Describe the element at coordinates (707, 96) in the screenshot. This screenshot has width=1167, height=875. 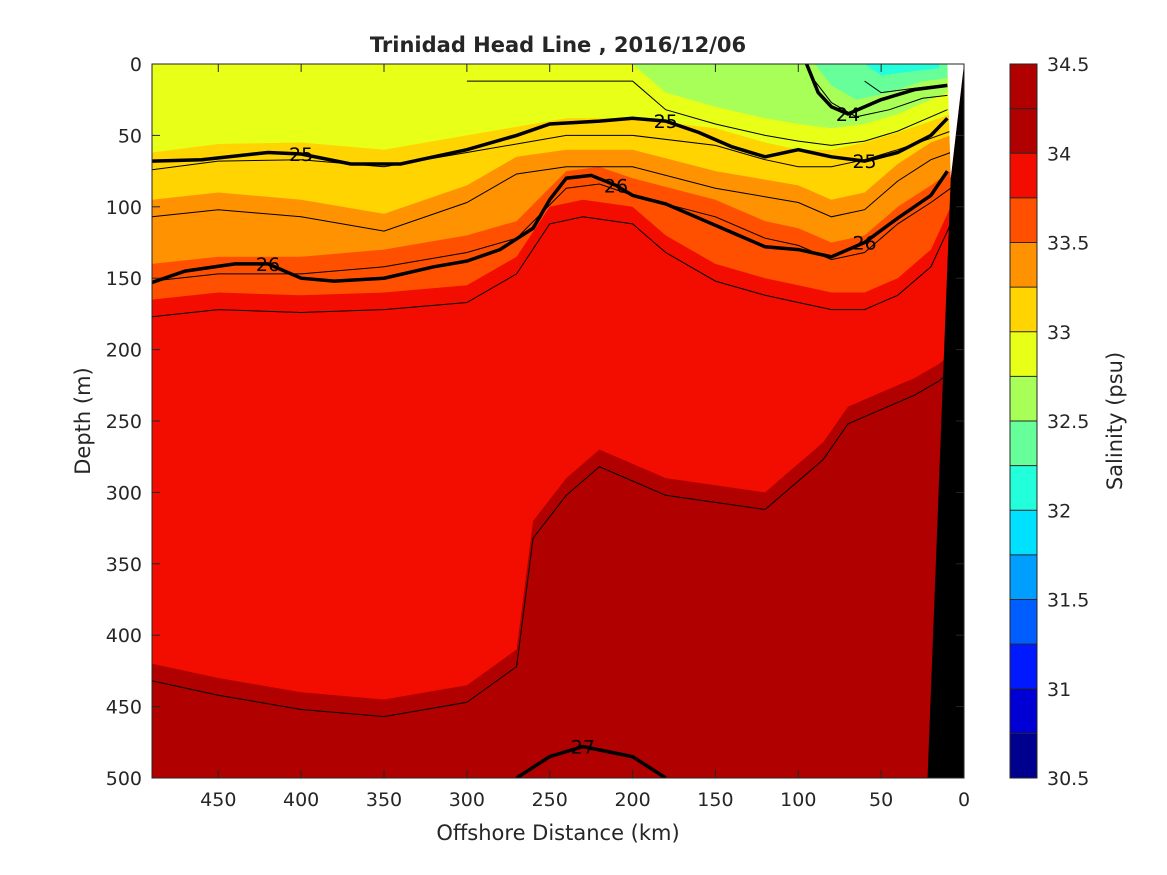
I see `salinity-band-32.75-33` at that location.